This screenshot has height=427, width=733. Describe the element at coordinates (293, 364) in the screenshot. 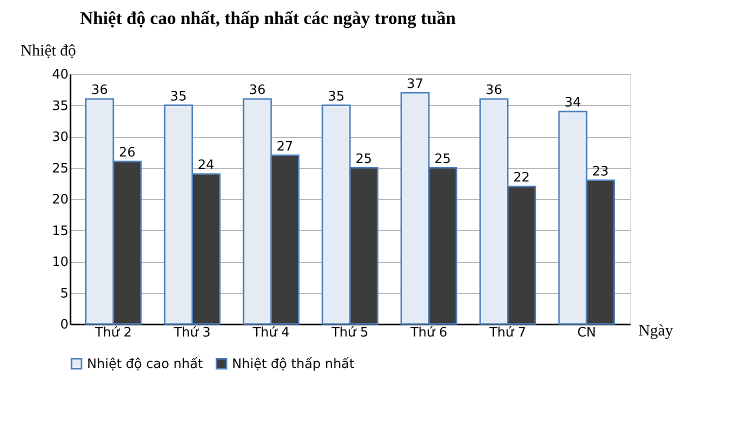

I see `legend-label: Nhiệt độ thấp nhất` at that location.